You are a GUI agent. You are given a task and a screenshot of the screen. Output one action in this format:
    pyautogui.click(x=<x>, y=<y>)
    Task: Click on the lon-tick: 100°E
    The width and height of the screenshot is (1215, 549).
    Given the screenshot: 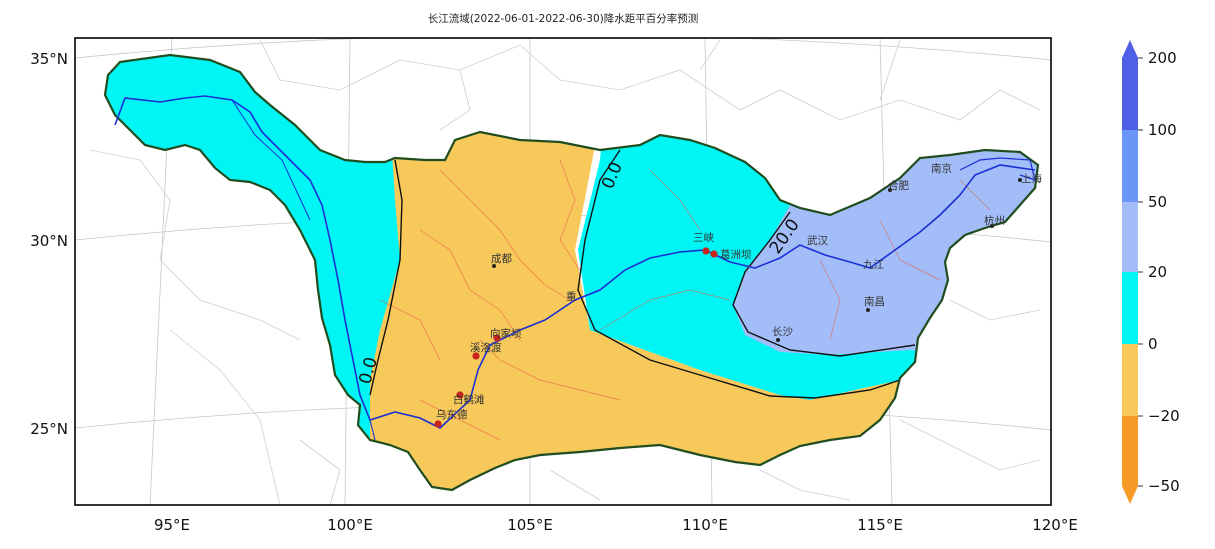 What is the action you would take?
    pyautogui.click(x=350, y=525)
    